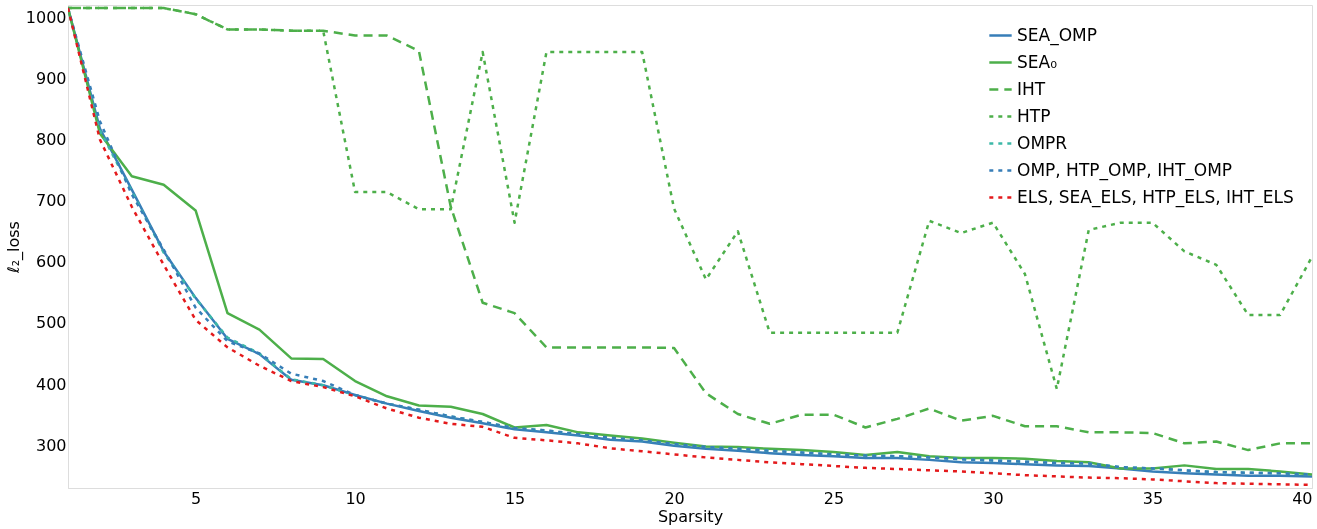 This screenshot has height=529, width=1317. What do you see at coordinates (1302, 498) in the screenshot?
I see `x-tick-label: 40` at bounding box center [1302, 498].